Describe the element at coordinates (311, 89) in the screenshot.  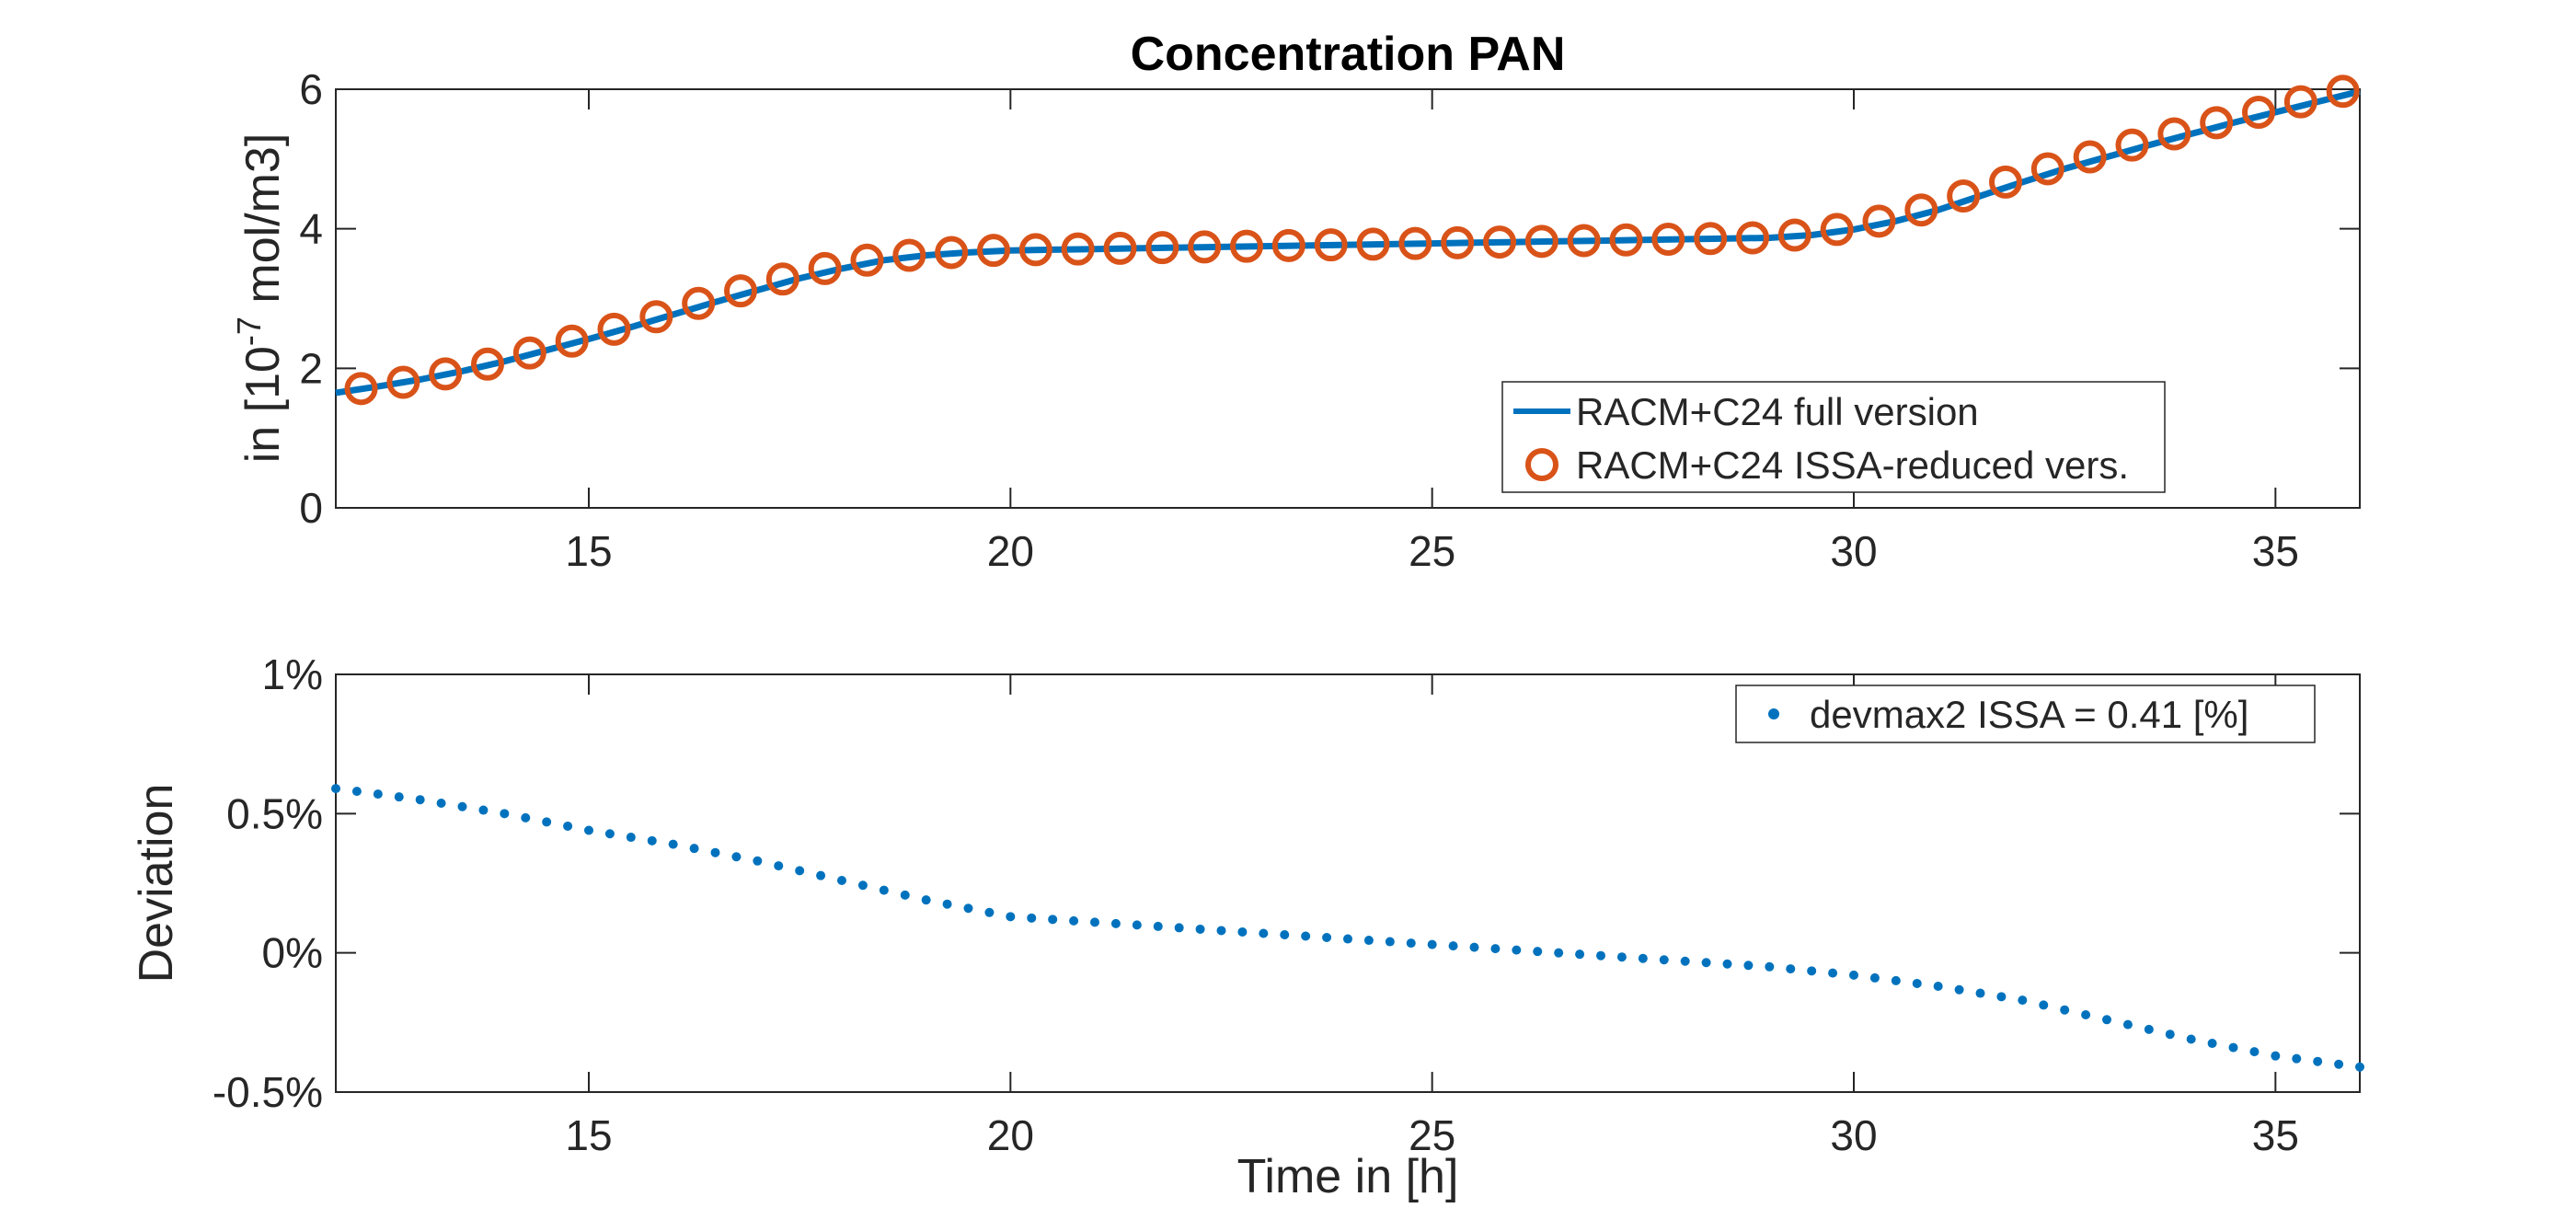
I see `top-ytick-label: 6` at that location.